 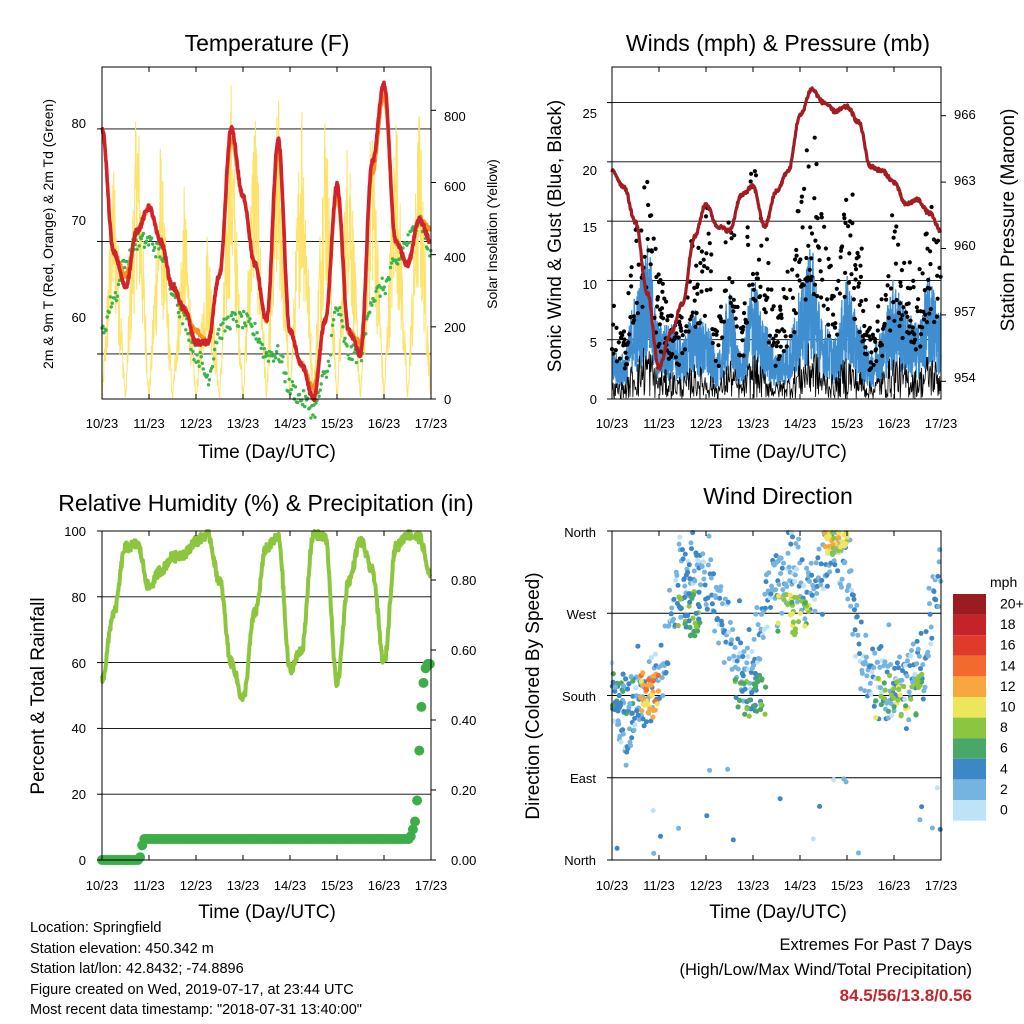 What do you see at coordinates (612, 885) in the screenshot?
I see `x-tick-label-10-23: 10/23` at bounding box center [612, 885].